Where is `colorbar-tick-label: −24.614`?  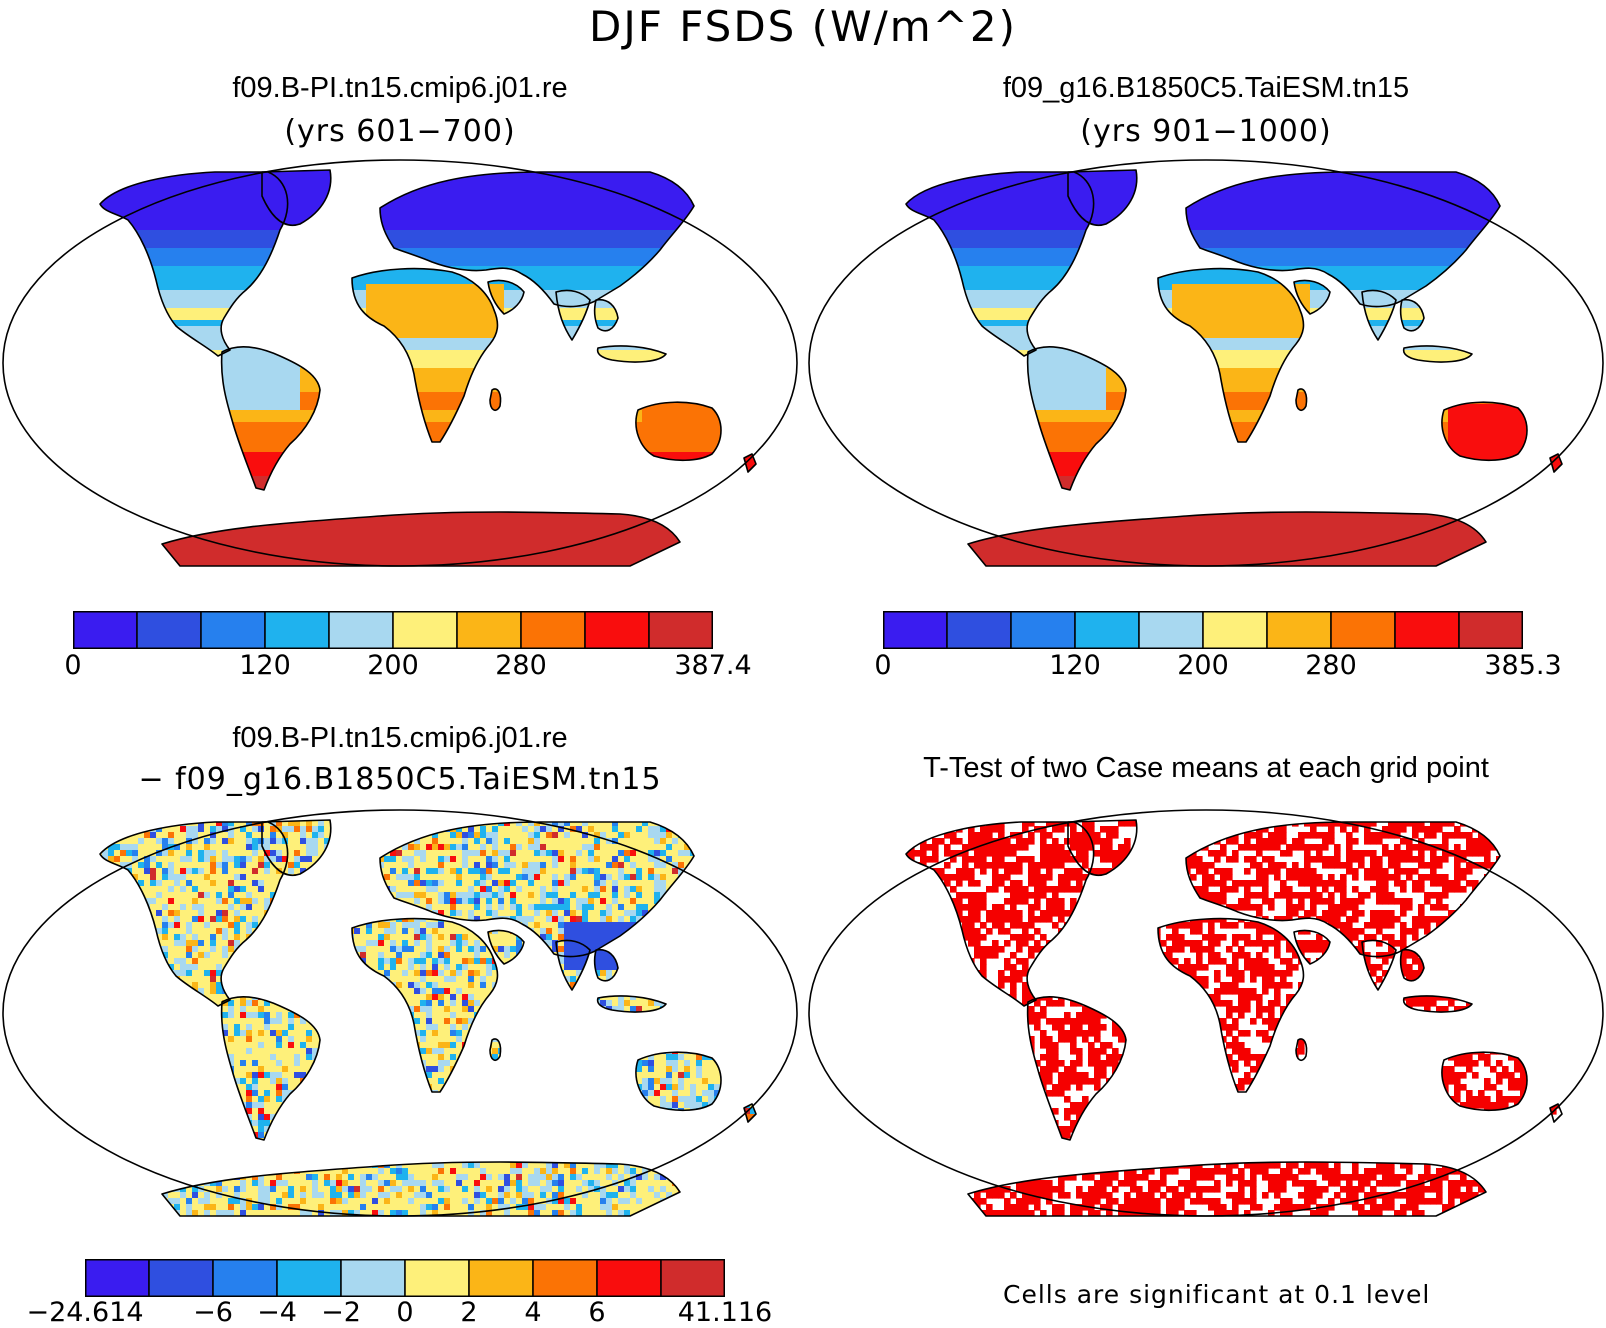
colorbar-tick-label: −24.614 is located at coordinates (84, 1312).